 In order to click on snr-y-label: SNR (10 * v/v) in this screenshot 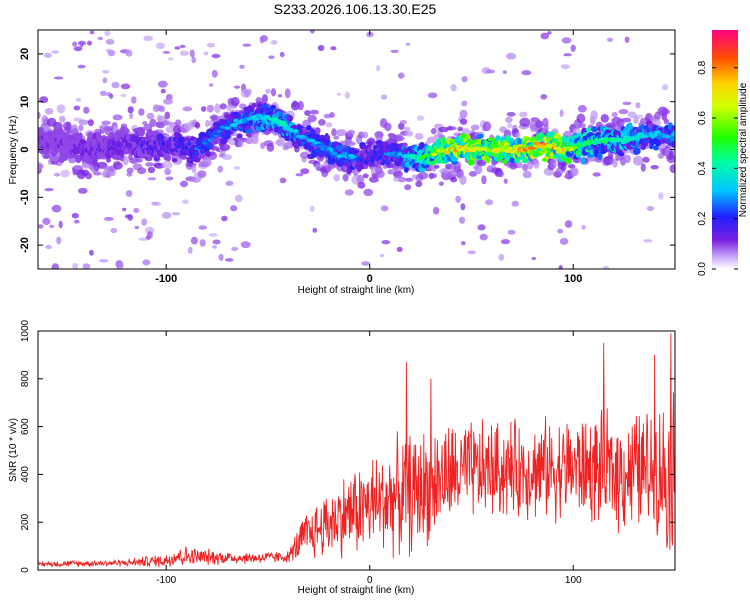, I will do `click(13, 450)`.